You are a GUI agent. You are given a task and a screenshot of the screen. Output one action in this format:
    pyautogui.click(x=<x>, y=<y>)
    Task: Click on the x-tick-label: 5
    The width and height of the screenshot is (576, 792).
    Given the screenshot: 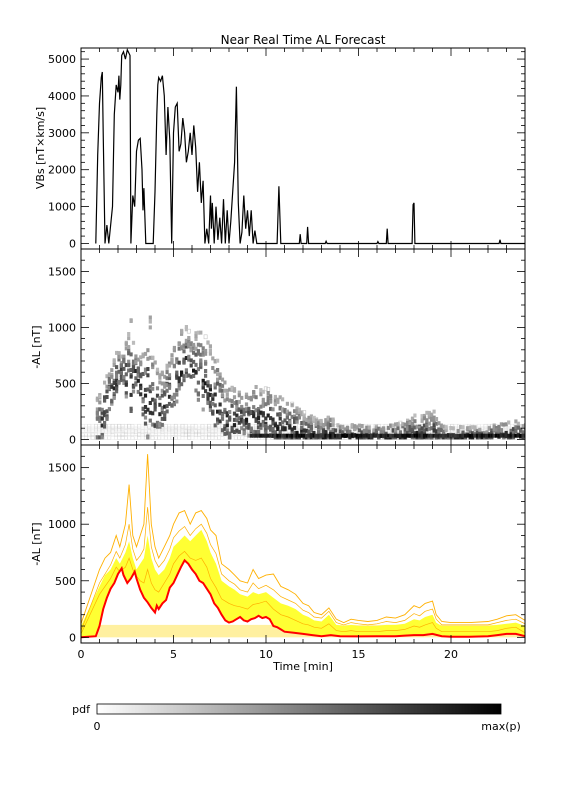 What is the action you would take?
    pyautogui.click(x=173, y=654)
    